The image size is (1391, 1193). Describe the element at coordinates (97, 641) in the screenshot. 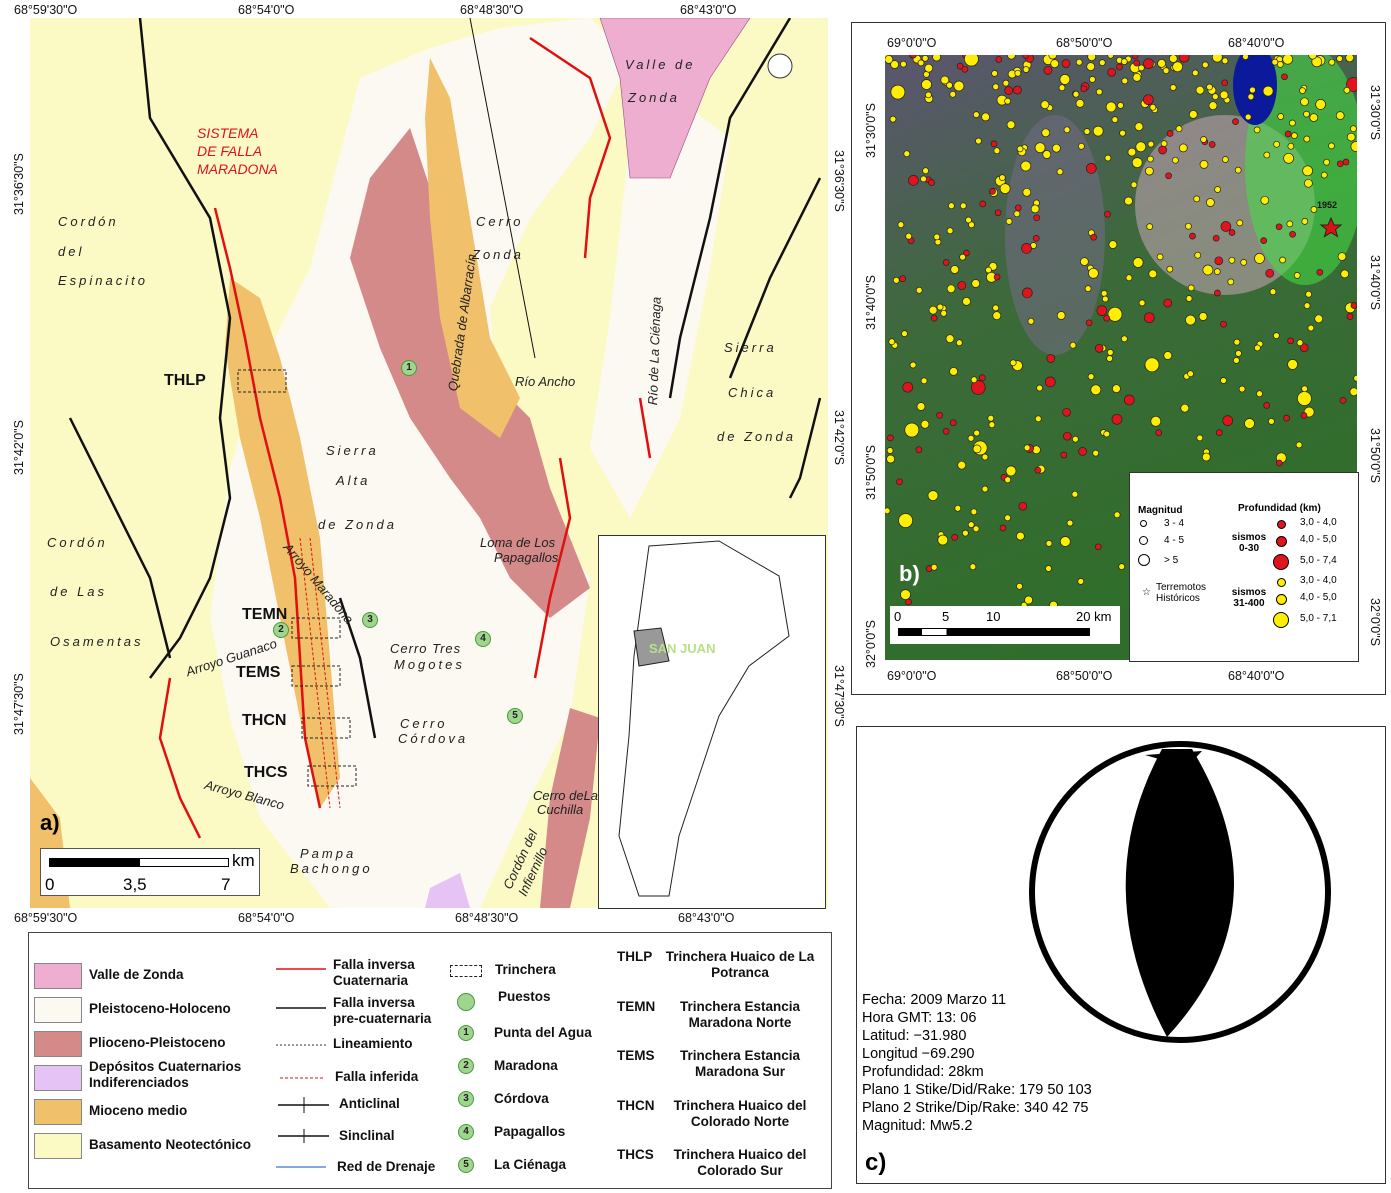

I see `map-label: Osamentas` at that location.